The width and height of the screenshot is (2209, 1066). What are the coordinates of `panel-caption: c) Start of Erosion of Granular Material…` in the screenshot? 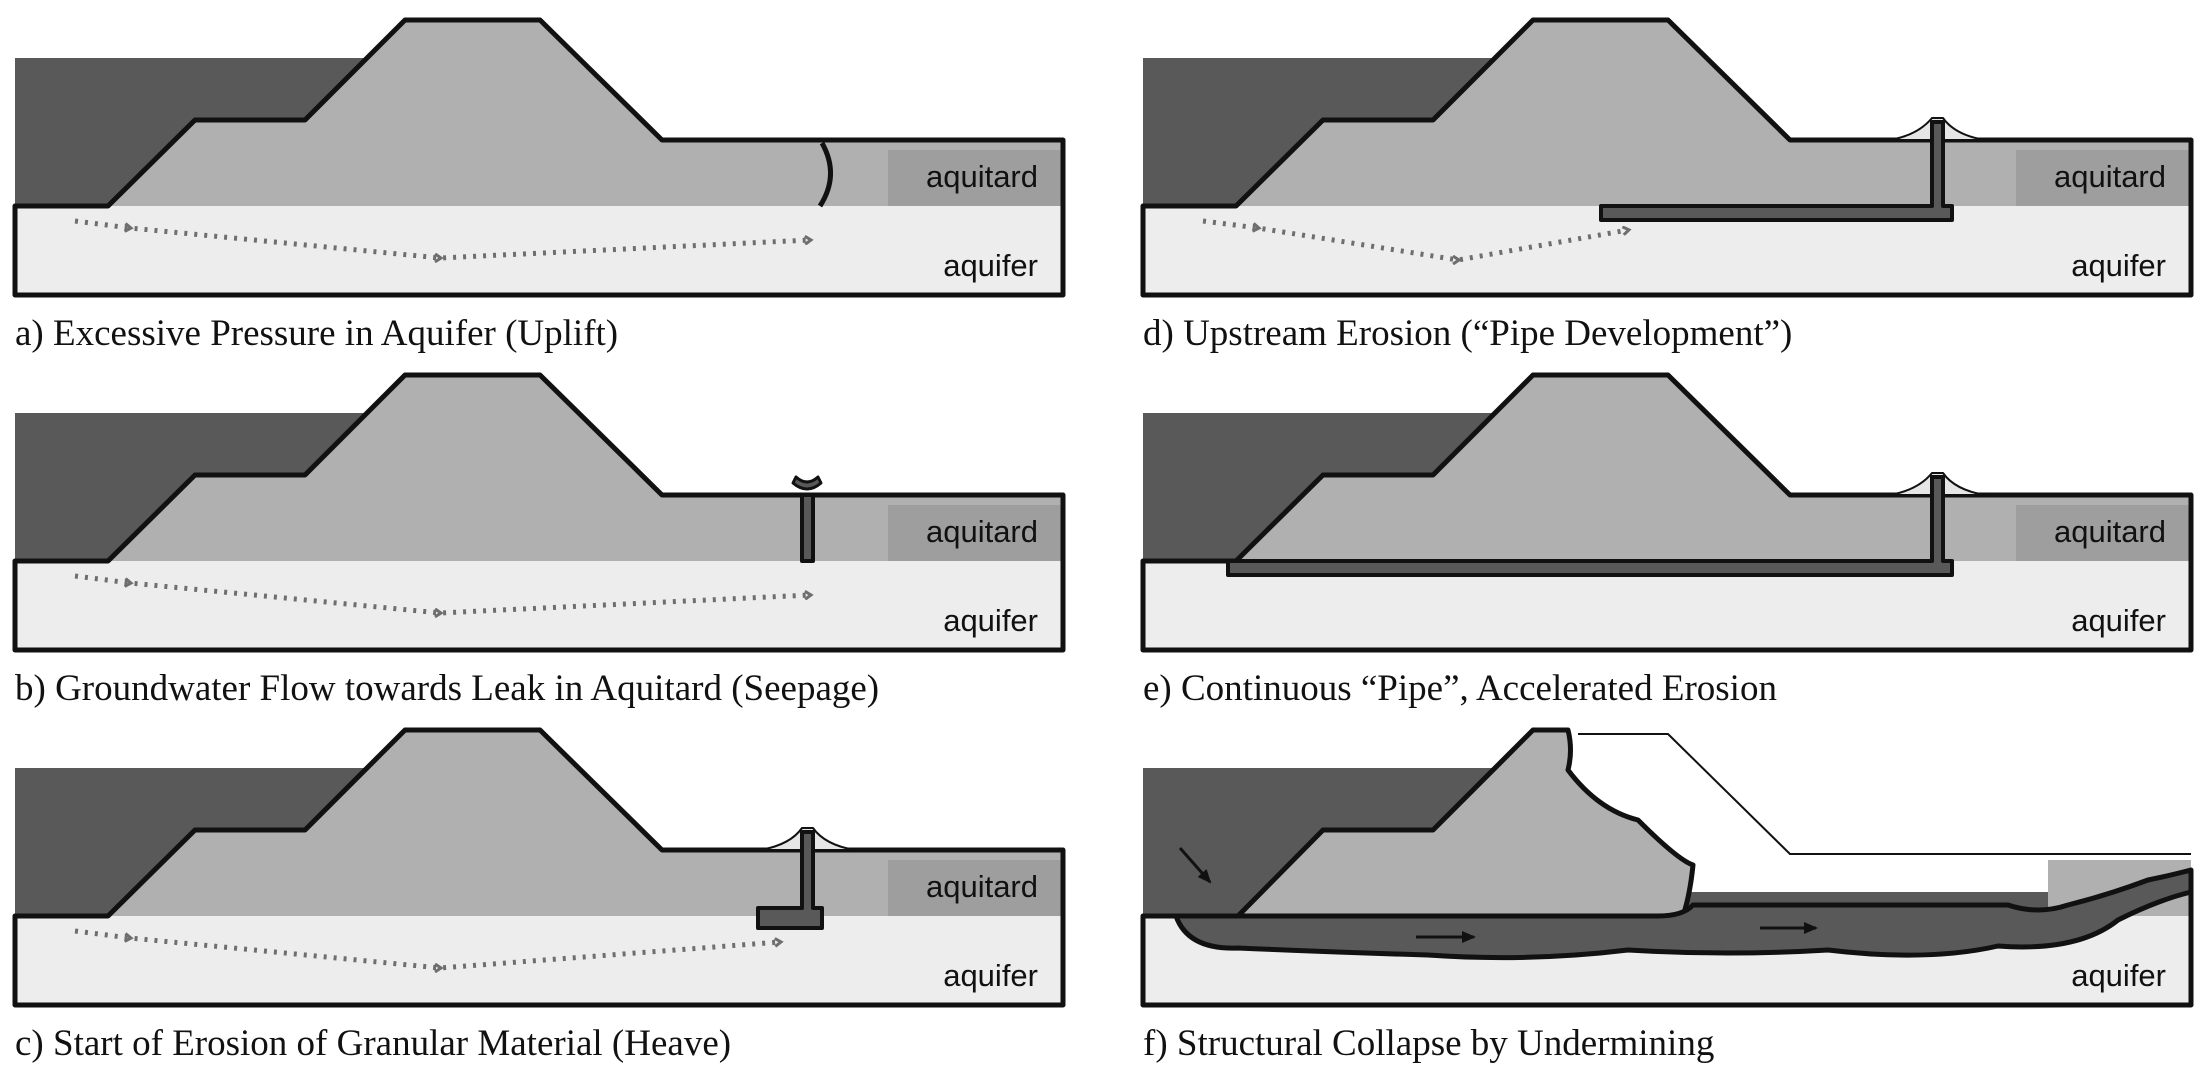 It's located at (373, 1043).